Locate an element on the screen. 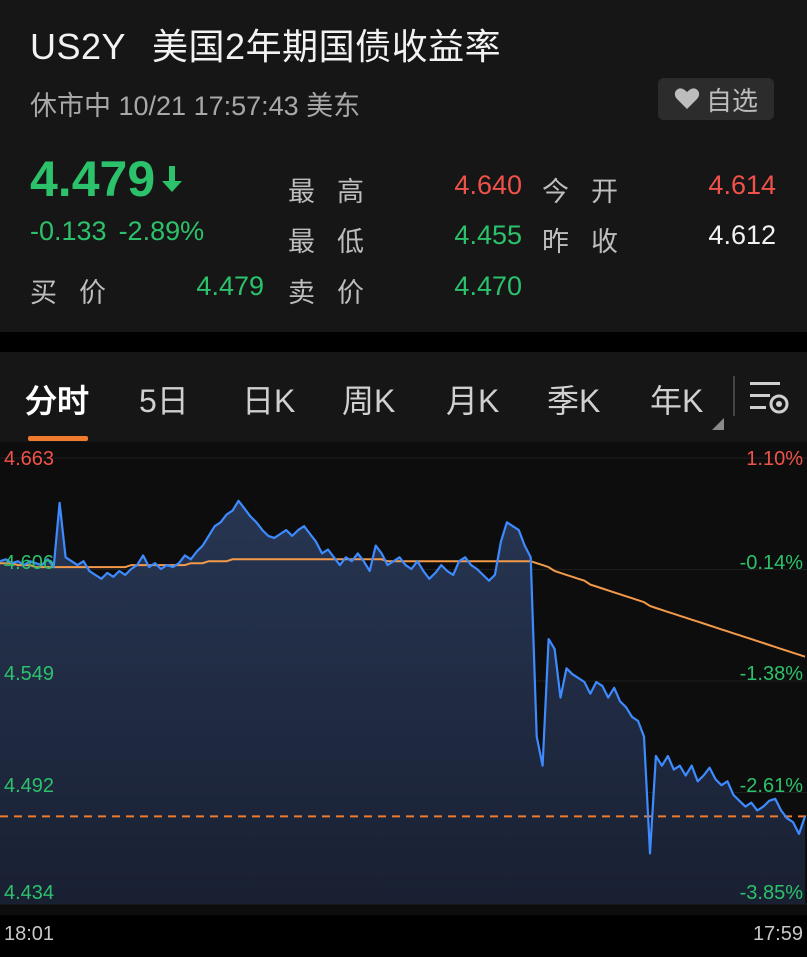 Image resolution: width=807 pixels, height=957 pixels. y-axis-label-left: 4.606 is located at coordinates (29, 562).